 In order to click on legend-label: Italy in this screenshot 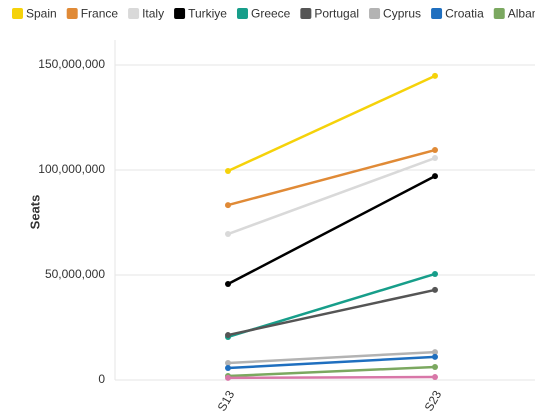, I will do `click(153, 14)`.